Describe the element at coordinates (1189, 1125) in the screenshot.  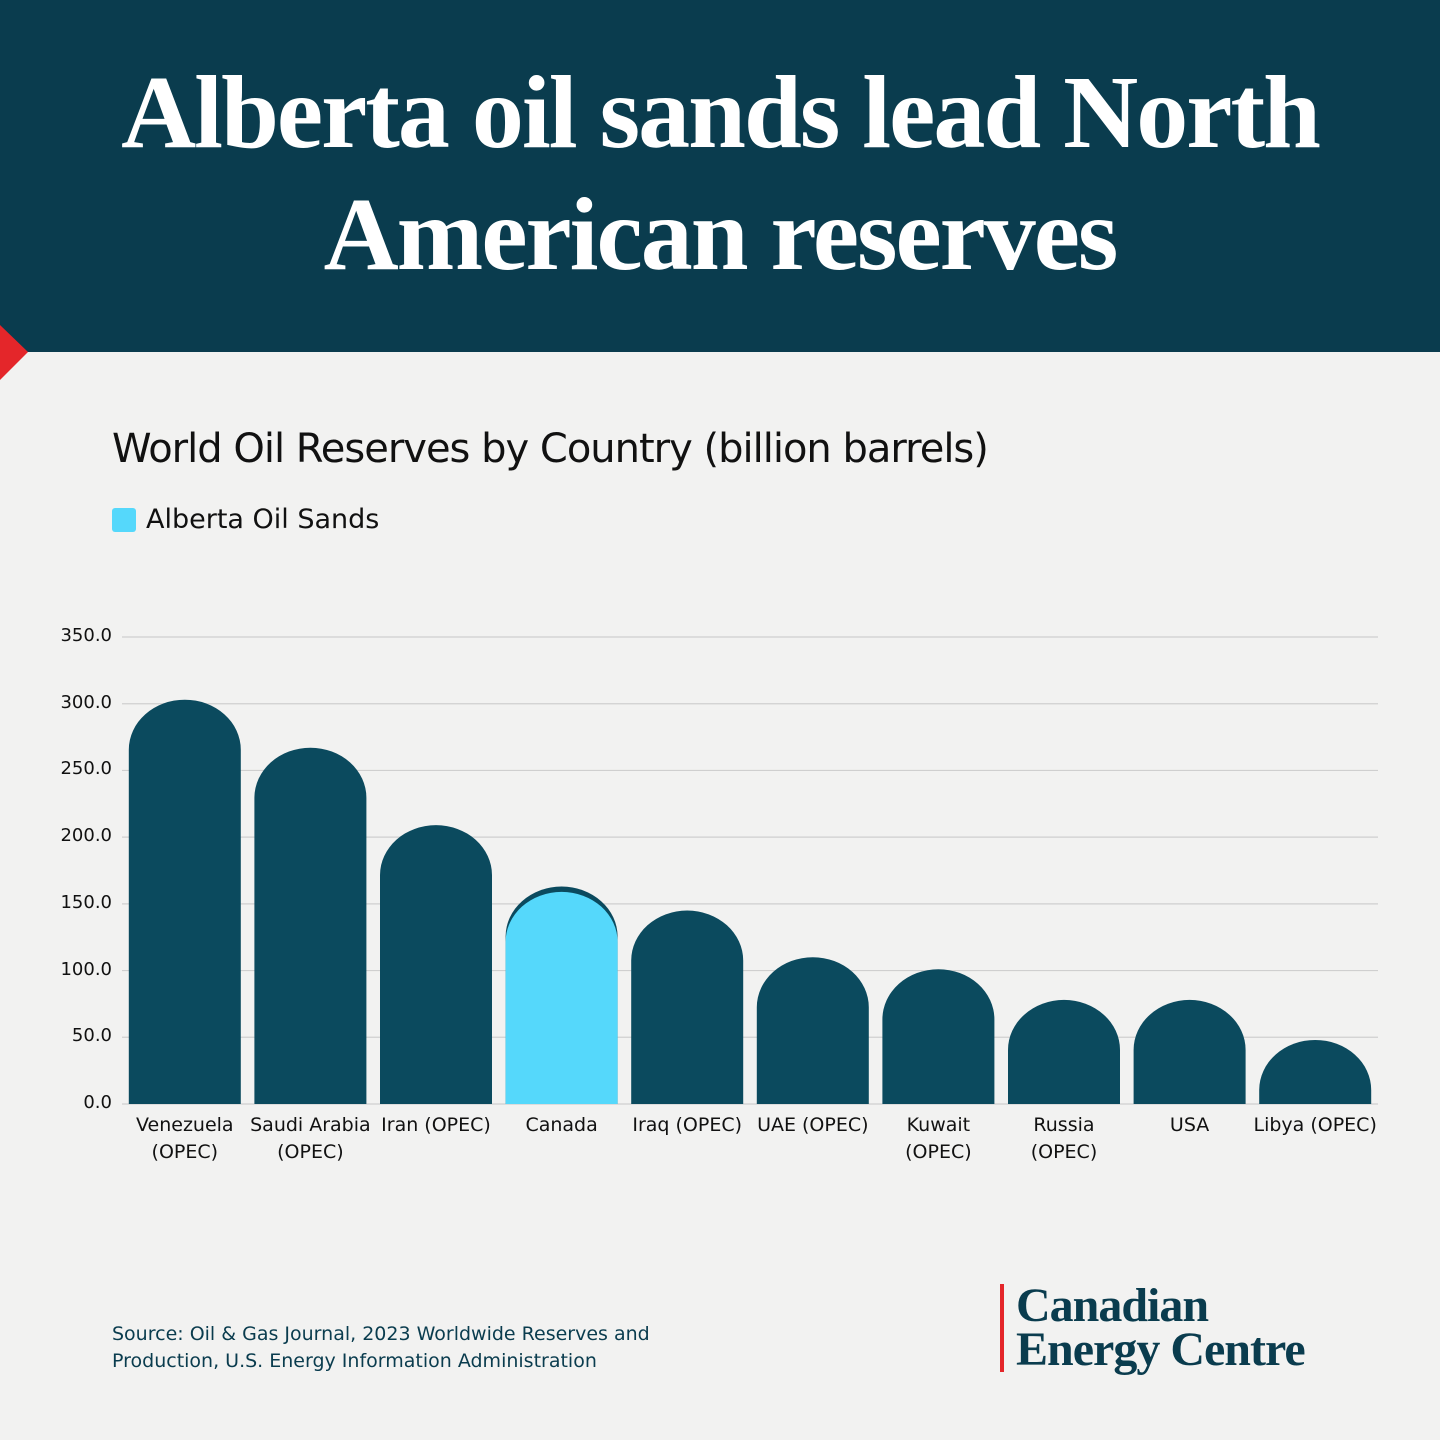
I see `x-tick-label: USA` at that location.